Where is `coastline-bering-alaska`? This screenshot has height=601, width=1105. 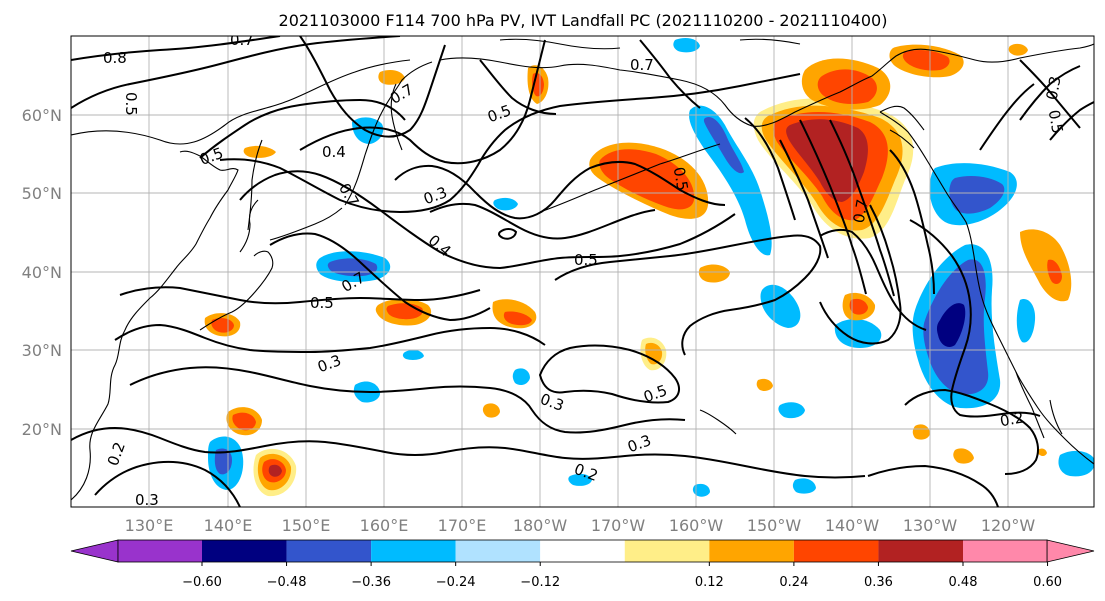 coastline-bering-alaska is located at coordinates (766, 85).